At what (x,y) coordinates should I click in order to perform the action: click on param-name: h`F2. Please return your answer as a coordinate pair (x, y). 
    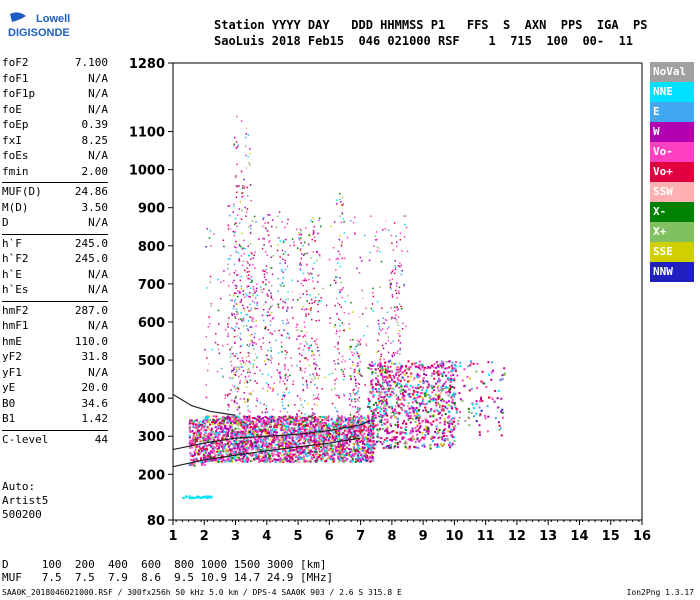
    Looking at the image, I should click on (15, 258).